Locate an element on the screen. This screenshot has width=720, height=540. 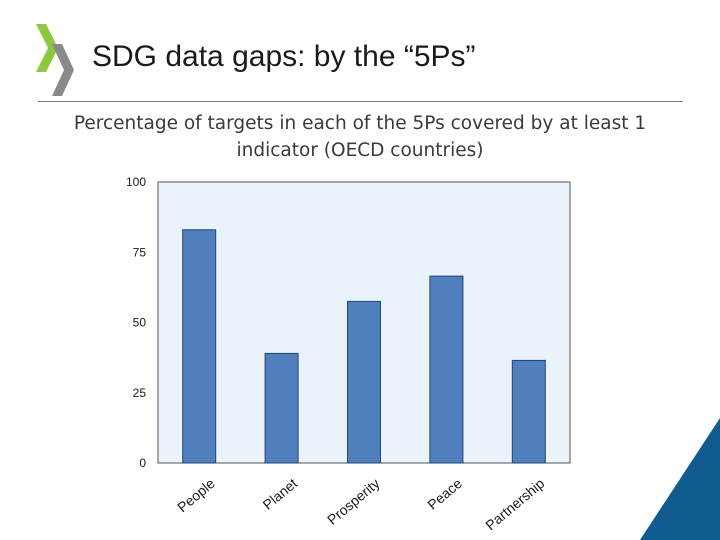
bar-prosperity is located at coordinates (364, 382).